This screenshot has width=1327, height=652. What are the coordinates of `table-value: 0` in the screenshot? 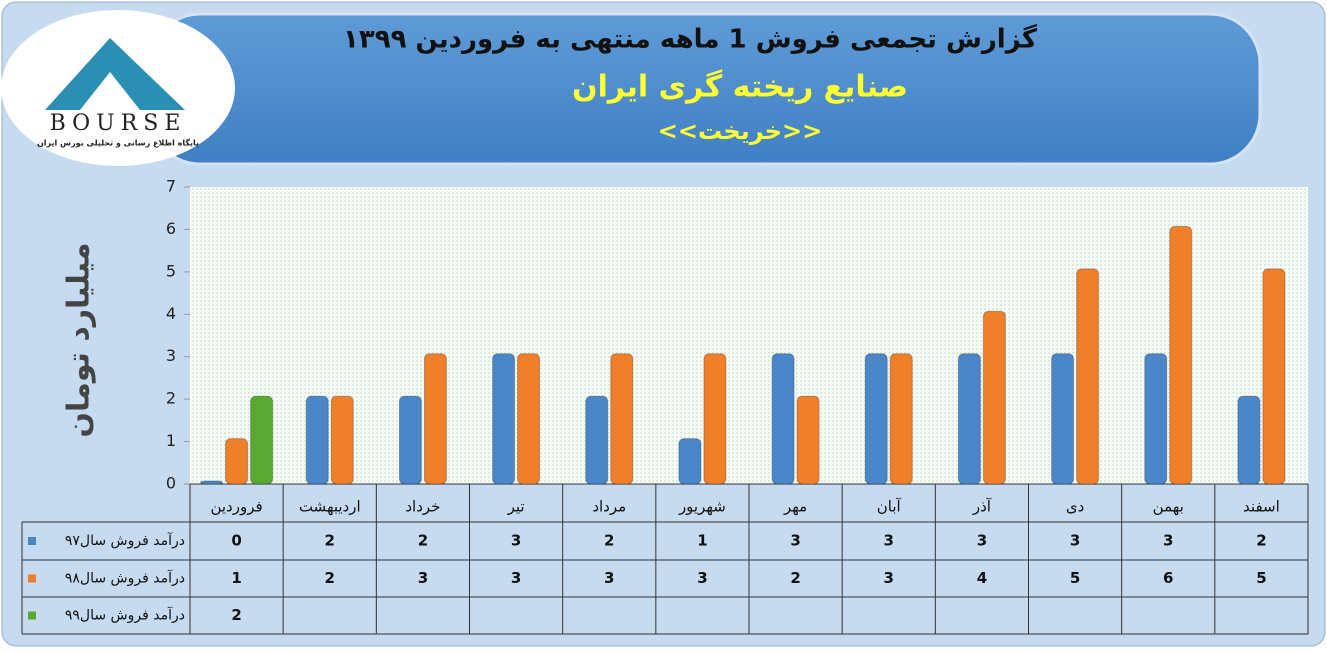 It's located at (236, 541).